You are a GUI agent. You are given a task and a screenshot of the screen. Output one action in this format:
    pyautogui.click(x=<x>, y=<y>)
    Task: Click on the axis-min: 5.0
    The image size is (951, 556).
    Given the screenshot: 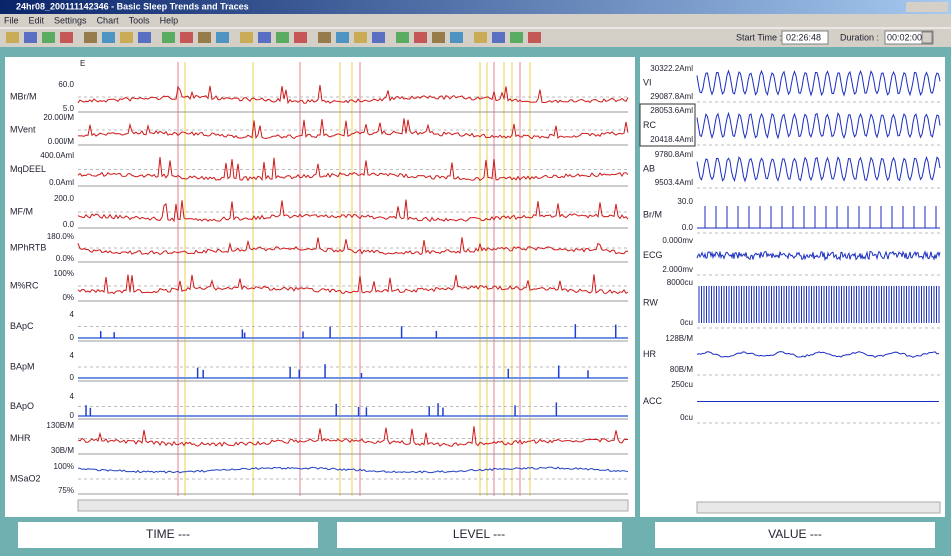 What is the action you would take?
    pyautogui.click(x=69, y=108)
    